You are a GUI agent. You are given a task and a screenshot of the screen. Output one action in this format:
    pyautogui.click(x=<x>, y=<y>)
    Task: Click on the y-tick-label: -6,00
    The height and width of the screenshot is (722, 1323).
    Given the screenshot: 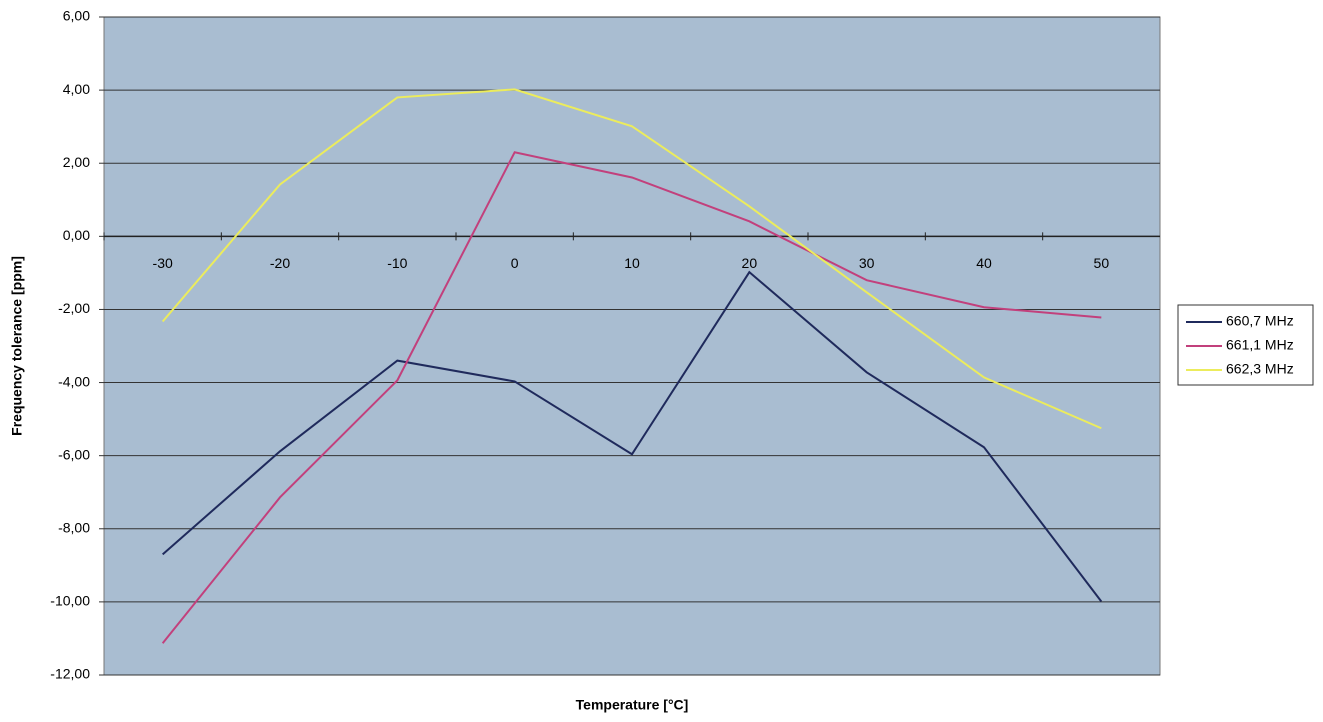 What is the action you would take?
    pyautogui.click(x=74, y=454)
    